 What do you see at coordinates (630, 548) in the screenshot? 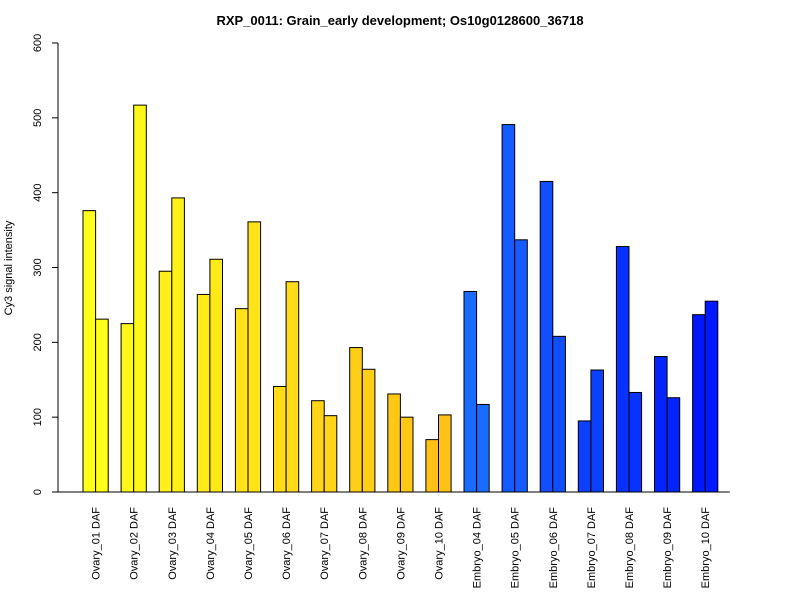
I see `x-tick-label: Embryo_08 DAF` at bounding box center [630, 548].